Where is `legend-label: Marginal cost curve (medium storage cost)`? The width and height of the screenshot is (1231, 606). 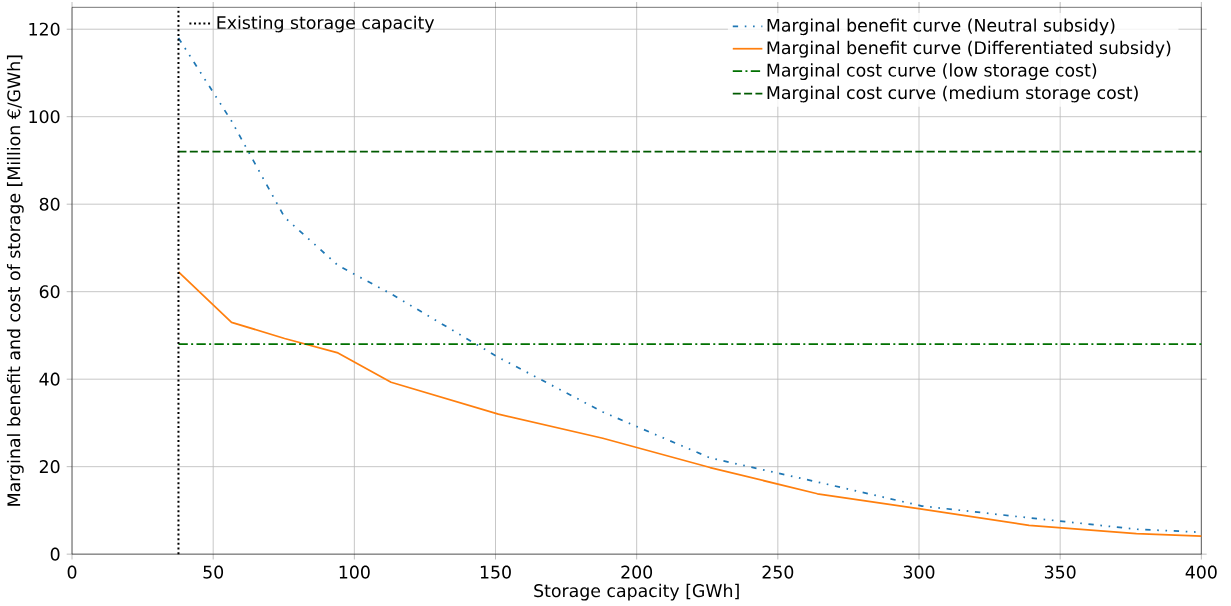 legend-label: Marginal cost curve (medium storage cost) is located at coordinates (952, 94).